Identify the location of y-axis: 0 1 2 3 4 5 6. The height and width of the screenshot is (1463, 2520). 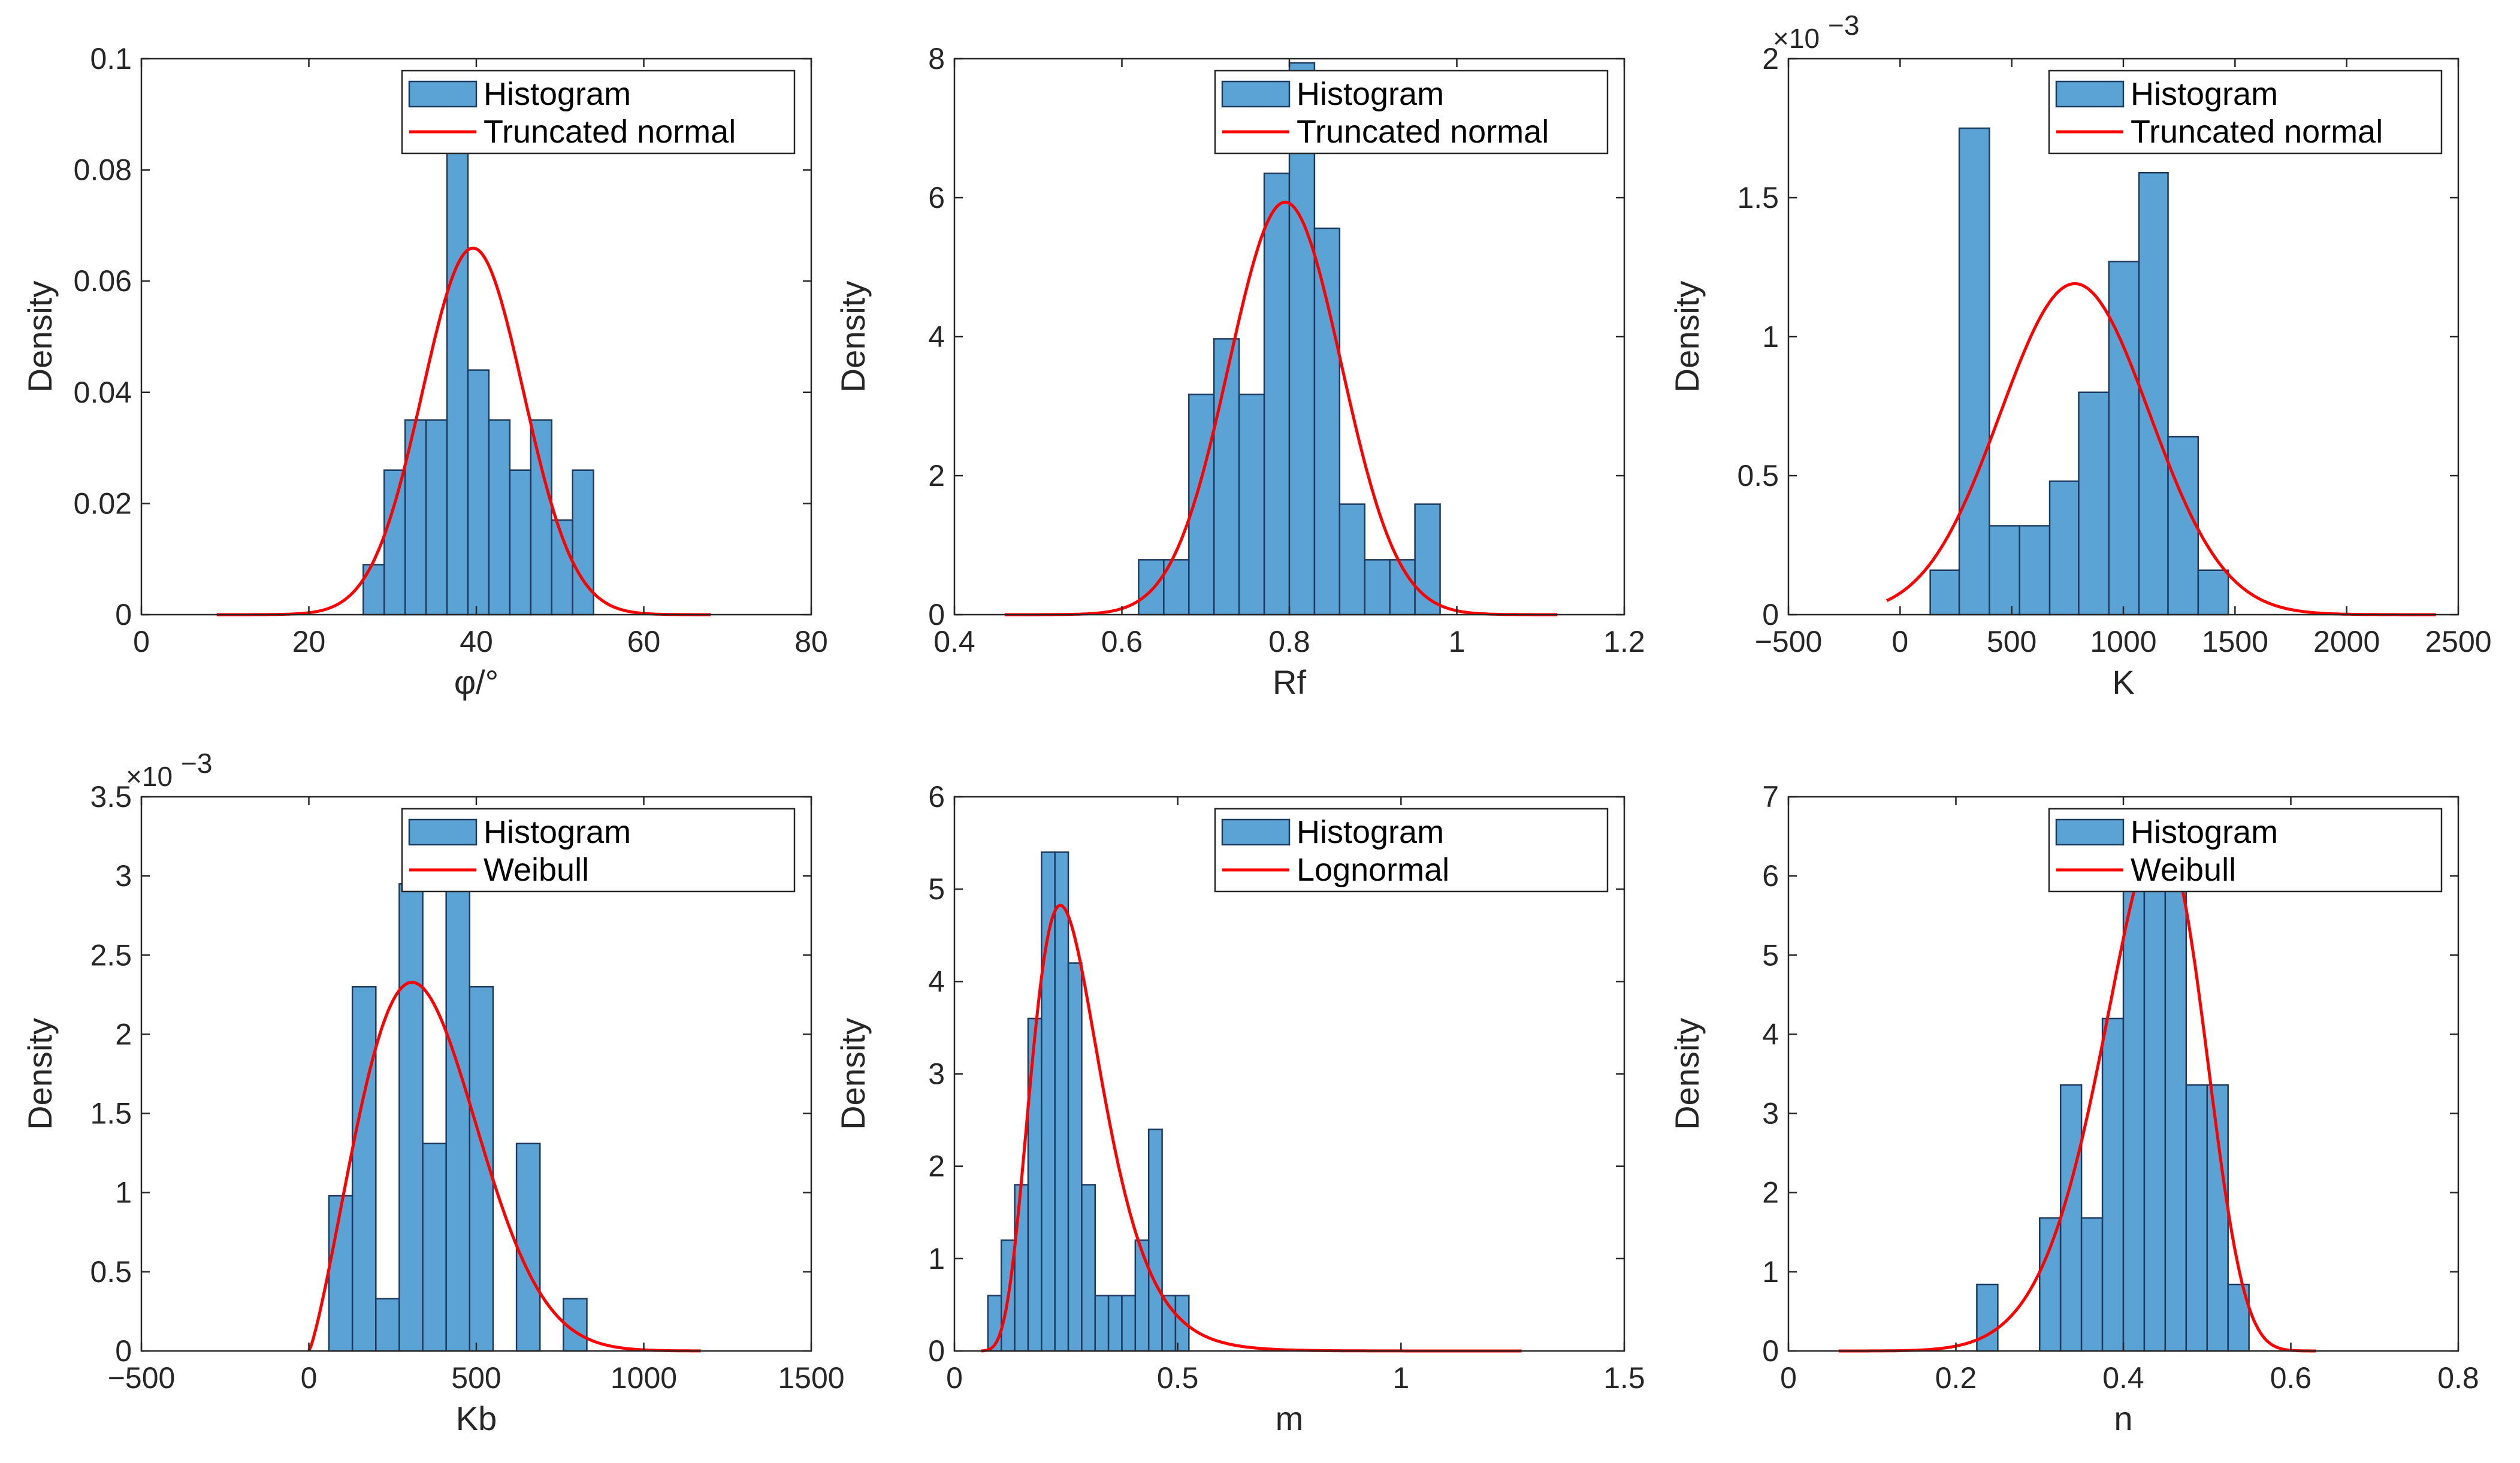
(1276, 1074).